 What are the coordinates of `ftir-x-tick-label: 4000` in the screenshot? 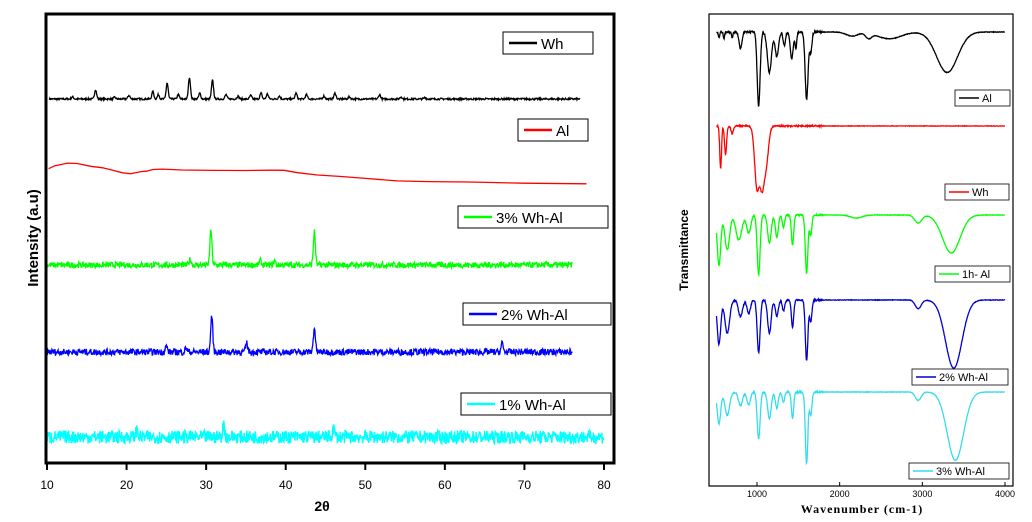 It's located at (1005, 494).